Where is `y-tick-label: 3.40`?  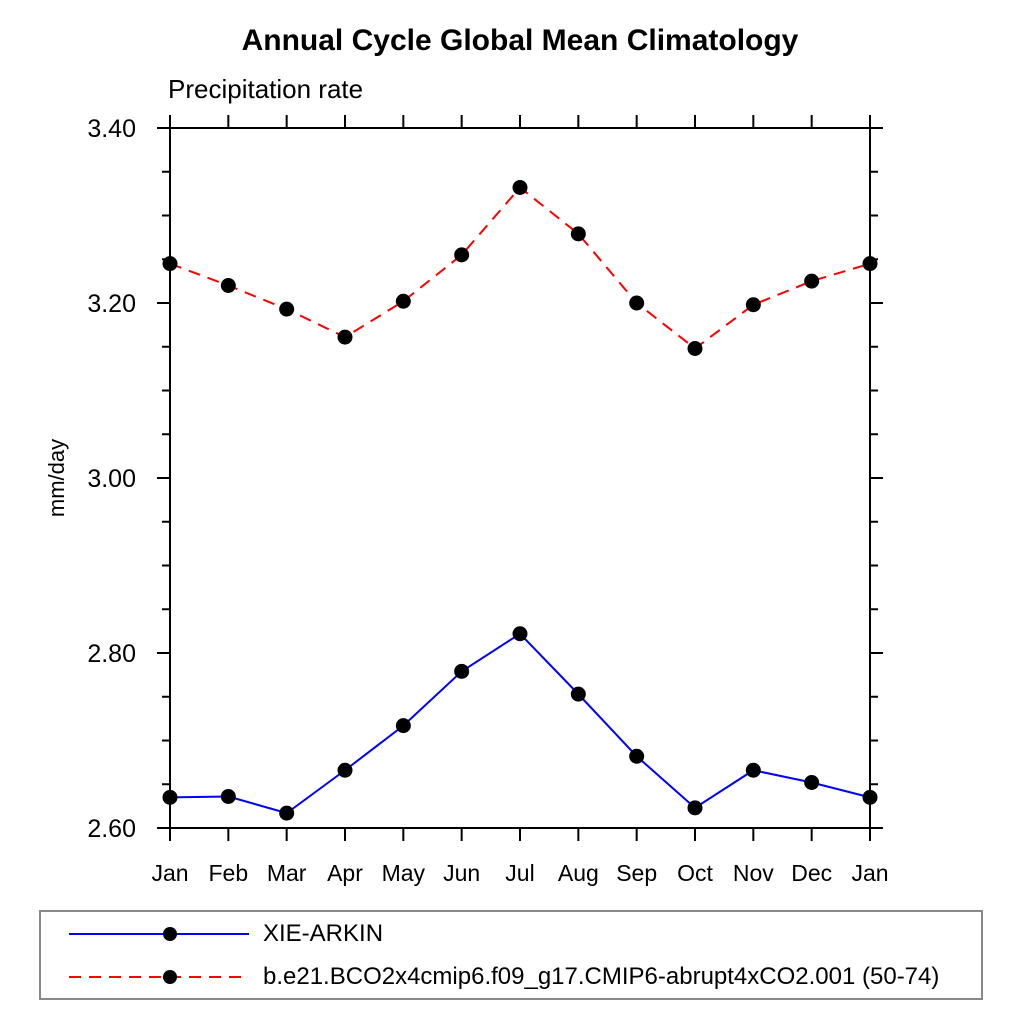
y-tick-label: 3.40 is located at coordinates (111, 129).